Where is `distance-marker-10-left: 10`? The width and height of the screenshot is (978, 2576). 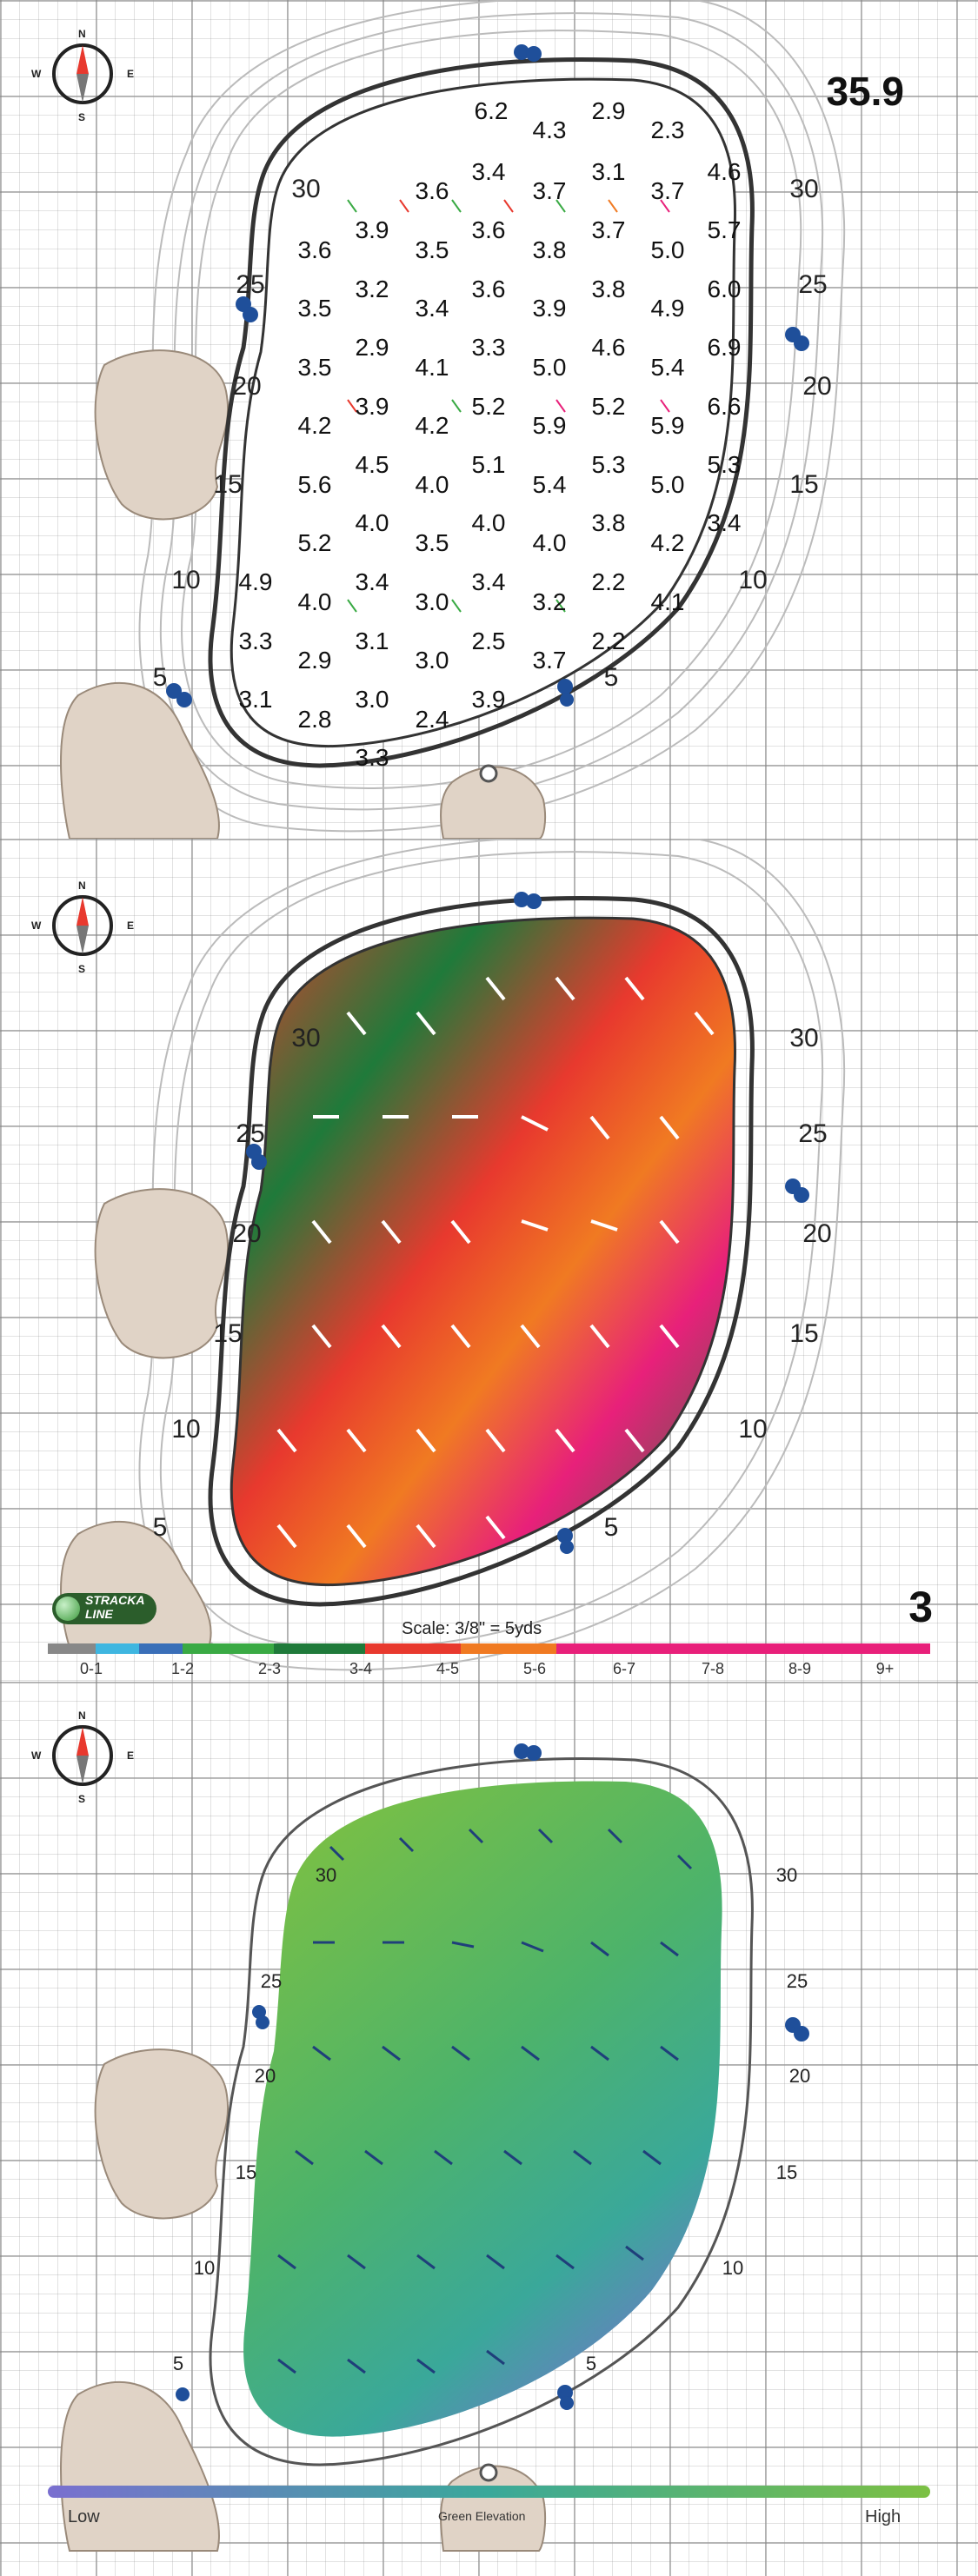 distance-marker-10-left: 10 is located at coordinates (204, 2268).